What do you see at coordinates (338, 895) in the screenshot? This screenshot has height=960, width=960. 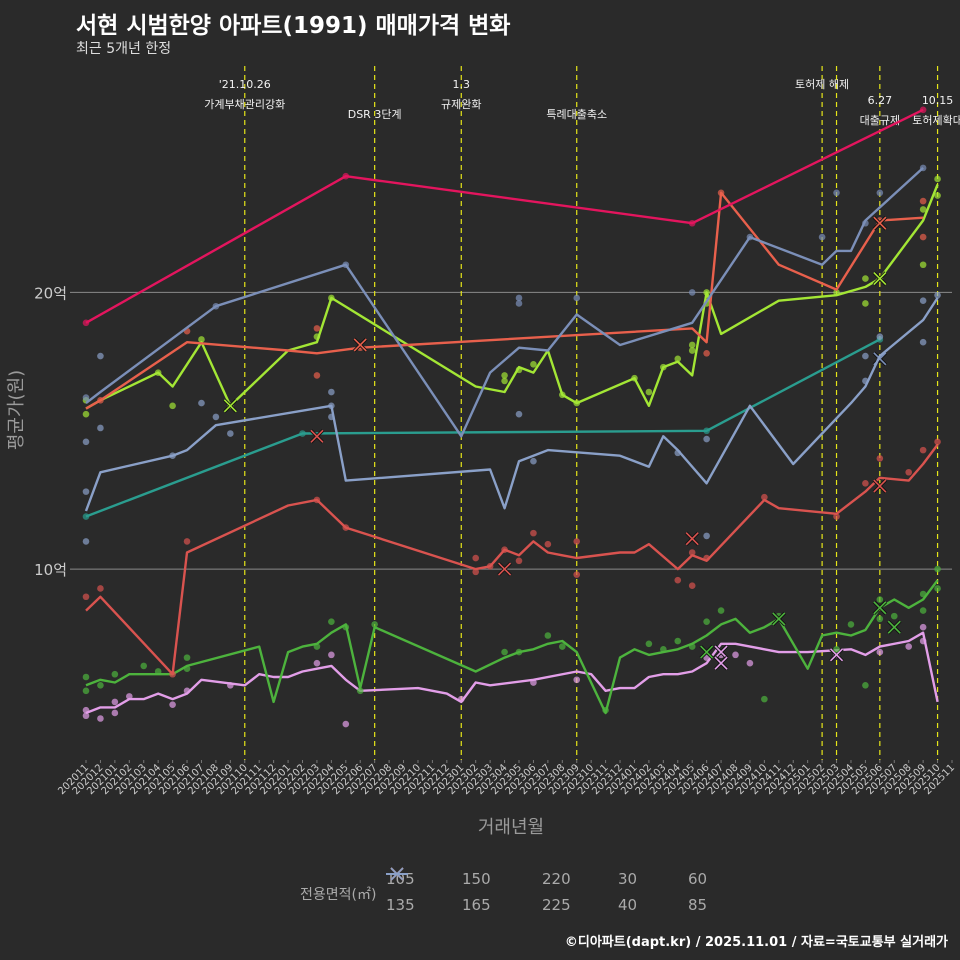 I see `legend-title: 전용면적(㎡)` at bounding box center [338, 895].